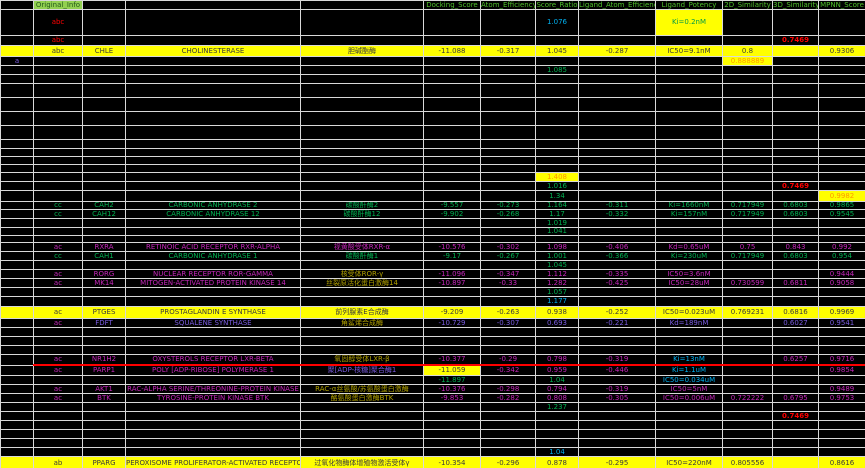 The width and height of the screenshot is (865, 468). I want to click on cell-r18-row-index, so click(17, 205).